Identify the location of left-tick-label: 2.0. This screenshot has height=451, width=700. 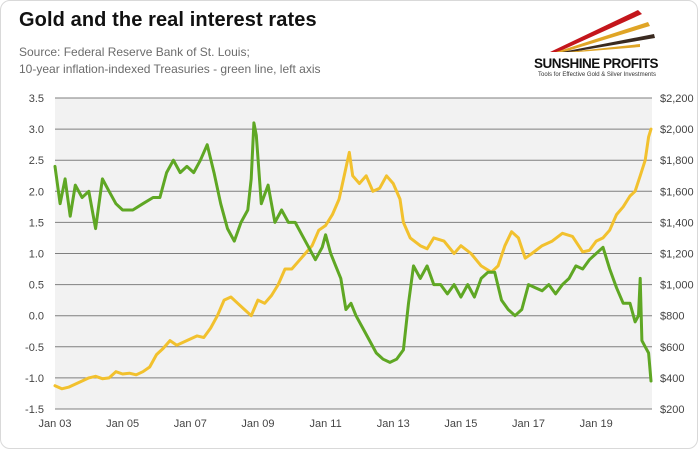
(36, 192).